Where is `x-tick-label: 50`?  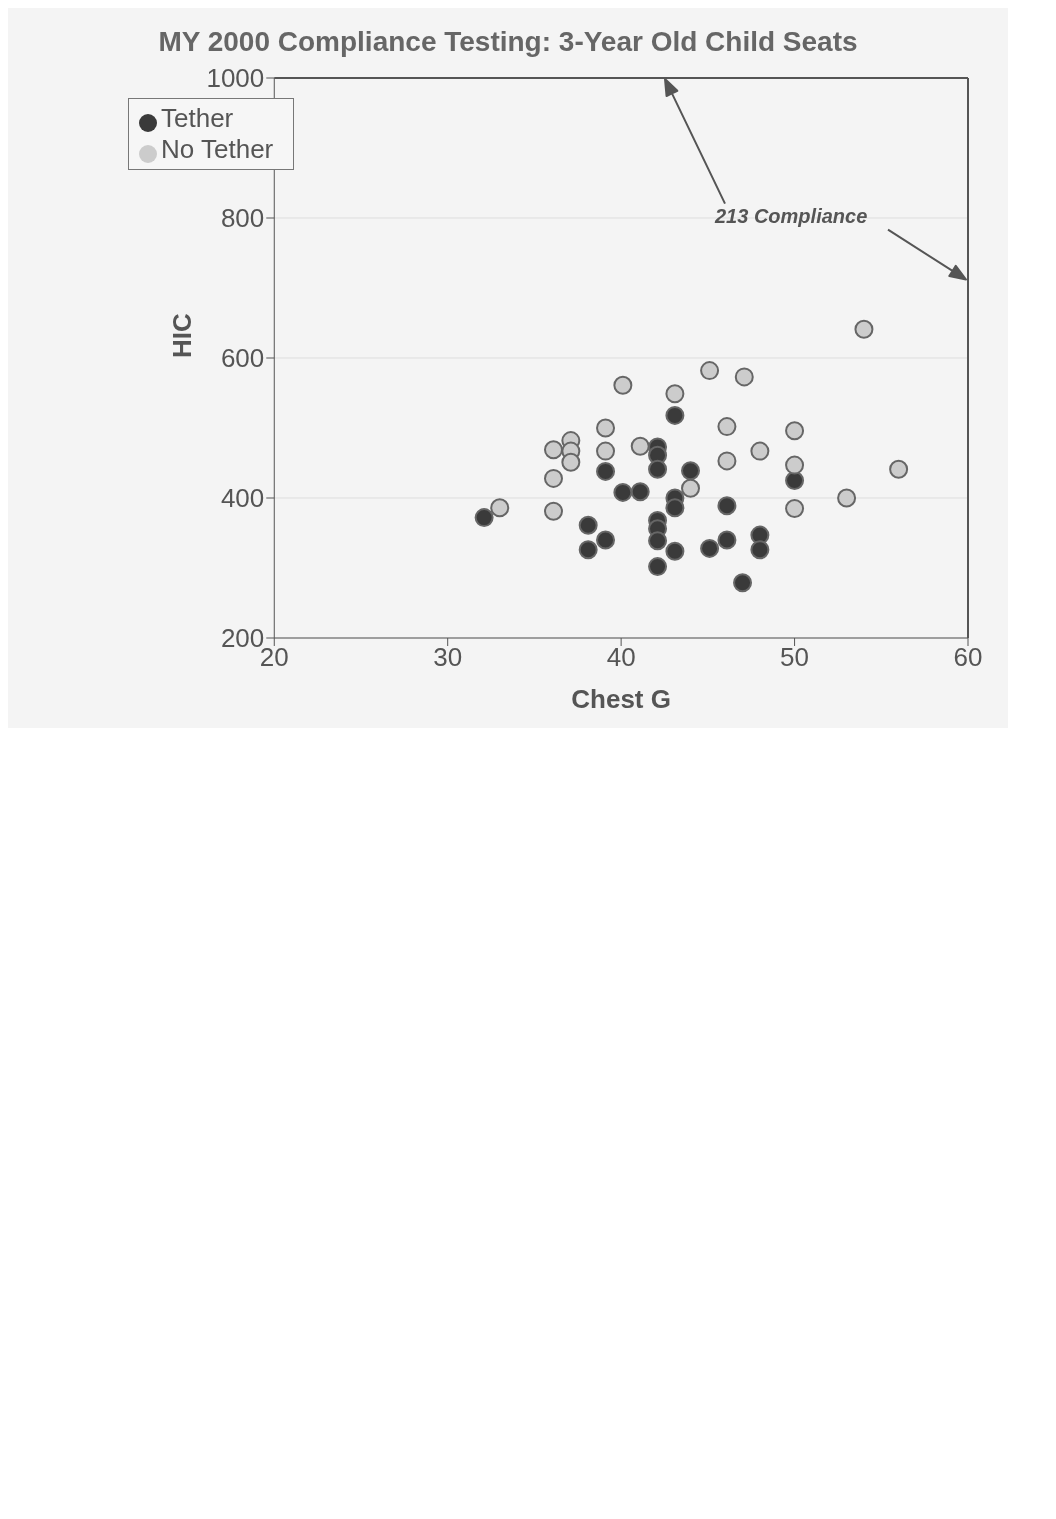
x-tick-label: 50 is located at coordinates (795, 657).